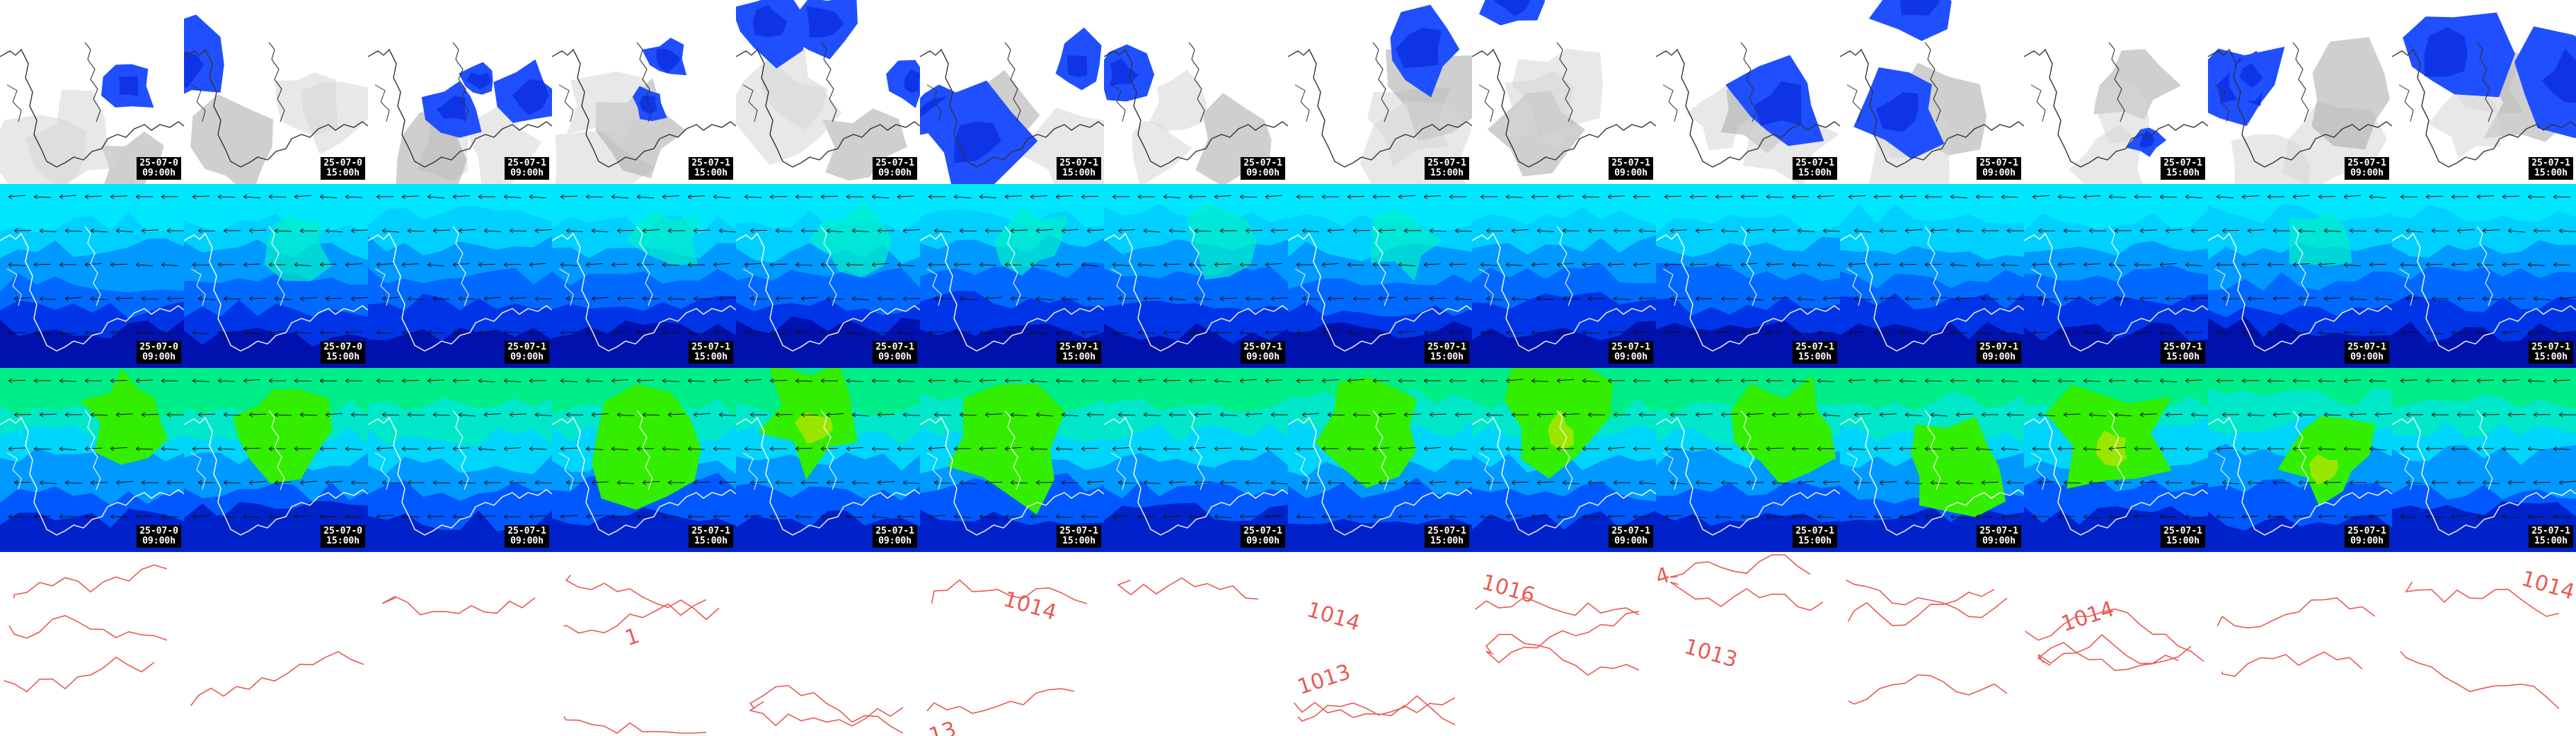 Image resolution: width=2576 pixels, height=736 pixels. I want to click on map-tile-humidity-low: 25-07-0 09:00h, so click(92, 276).